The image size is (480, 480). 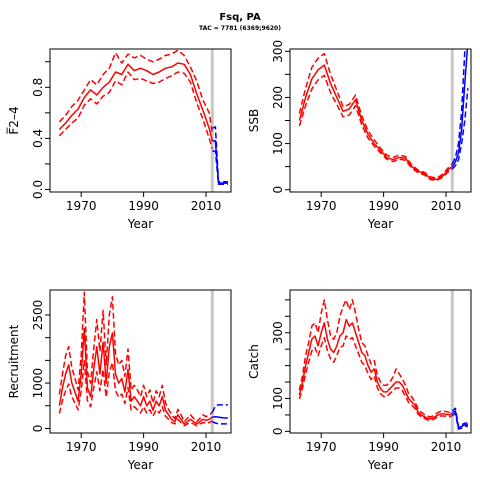 What do you see at coordinates (14, 361) in the screenshot?
I see `y-axis-title: Recruitment` at bounding box center [14, 361].